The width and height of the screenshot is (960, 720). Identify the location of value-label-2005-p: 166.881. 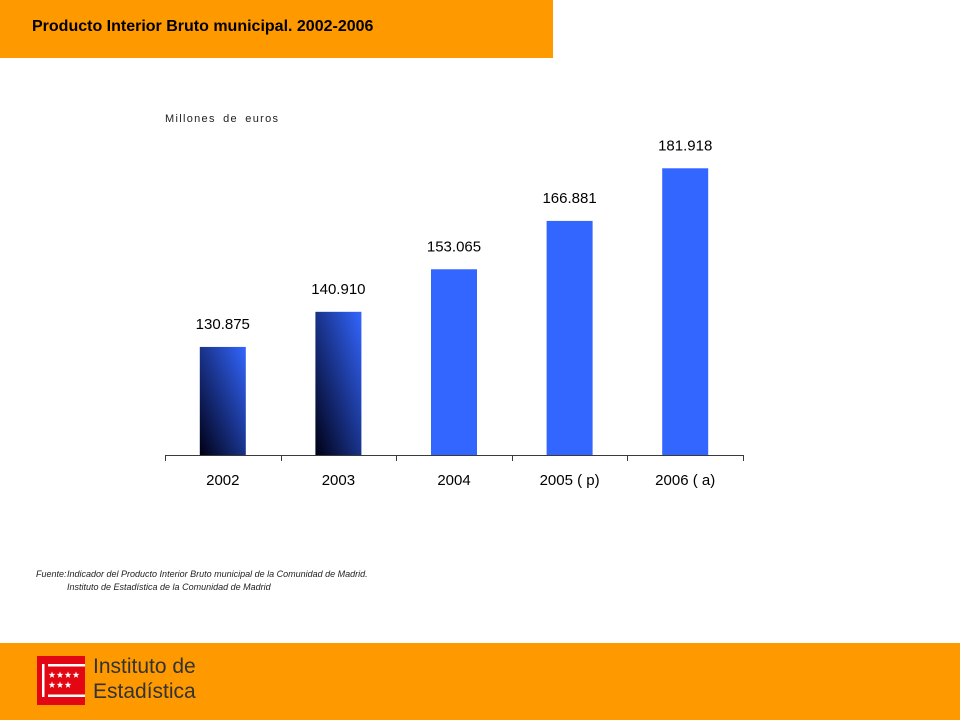
(569, 198).